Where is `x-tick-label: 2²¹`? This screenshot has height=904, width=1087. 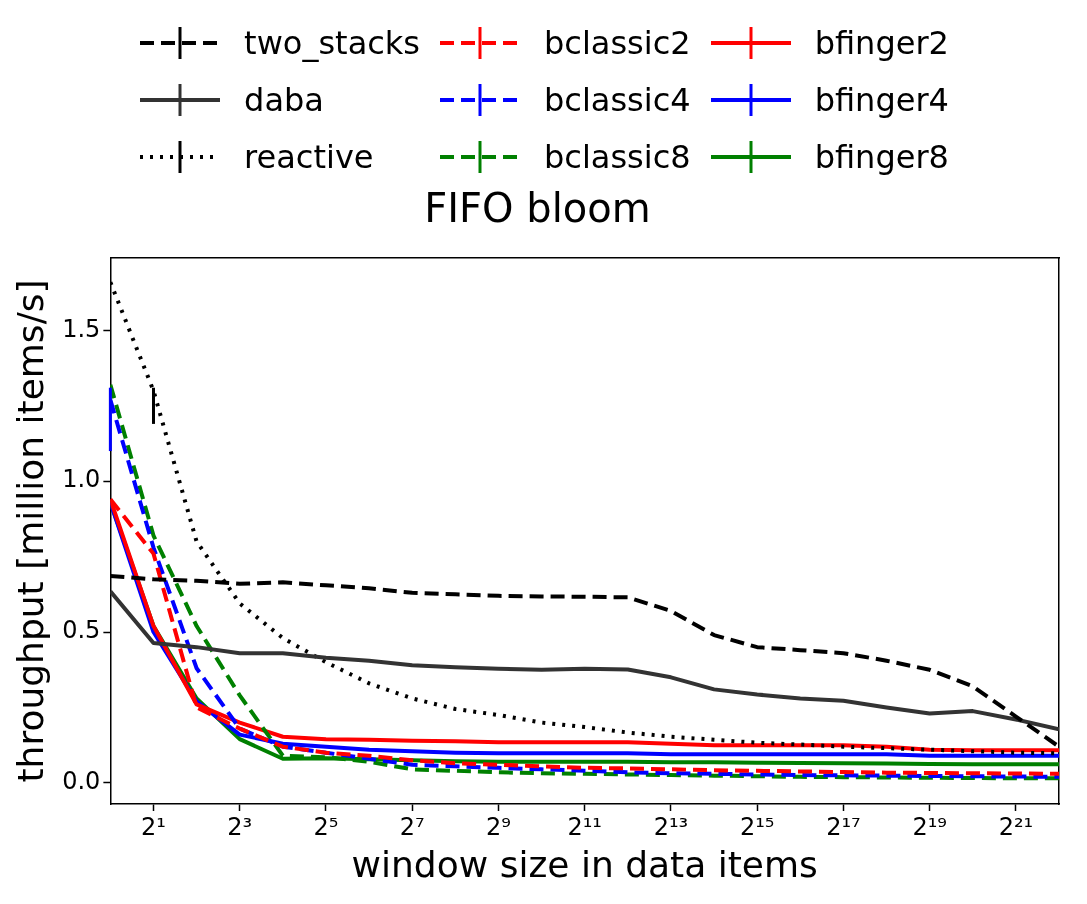
x-tick-label: 2²¹ is located at coordinates (1016, 826).